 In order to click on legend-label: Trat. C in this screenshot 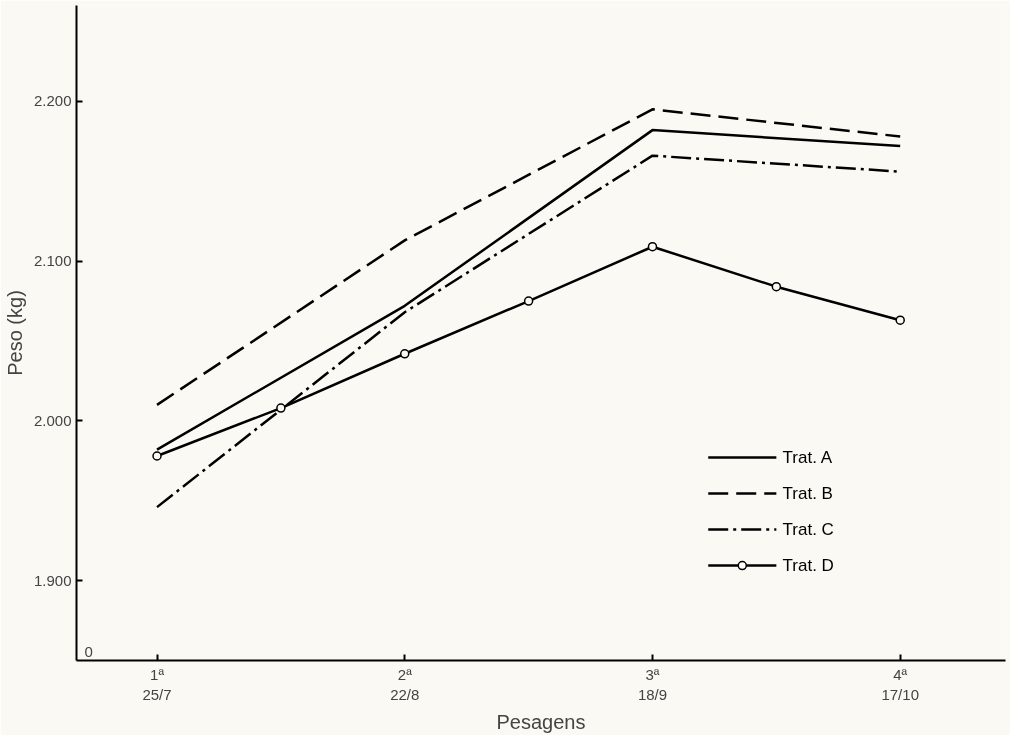, I will do `click(808, 529)`.